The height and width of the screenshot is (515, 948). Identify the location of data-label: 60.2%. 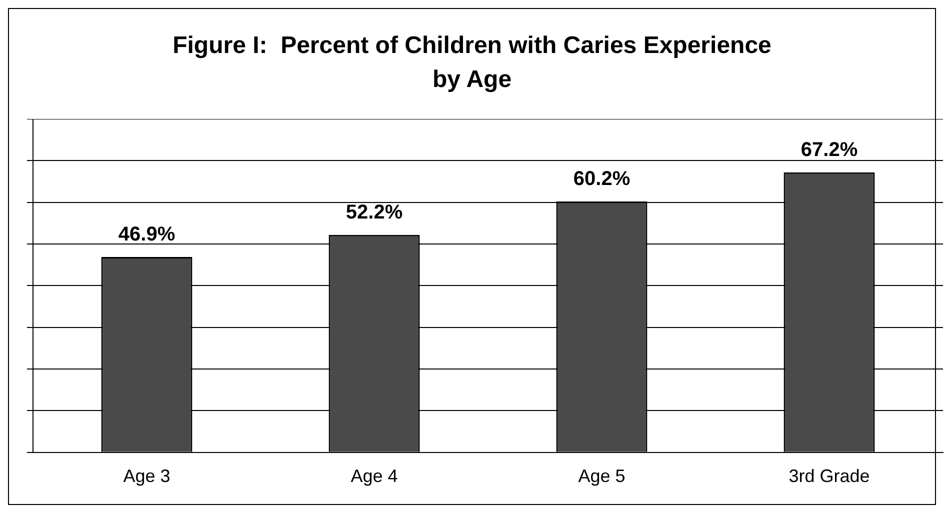
(601, 179).